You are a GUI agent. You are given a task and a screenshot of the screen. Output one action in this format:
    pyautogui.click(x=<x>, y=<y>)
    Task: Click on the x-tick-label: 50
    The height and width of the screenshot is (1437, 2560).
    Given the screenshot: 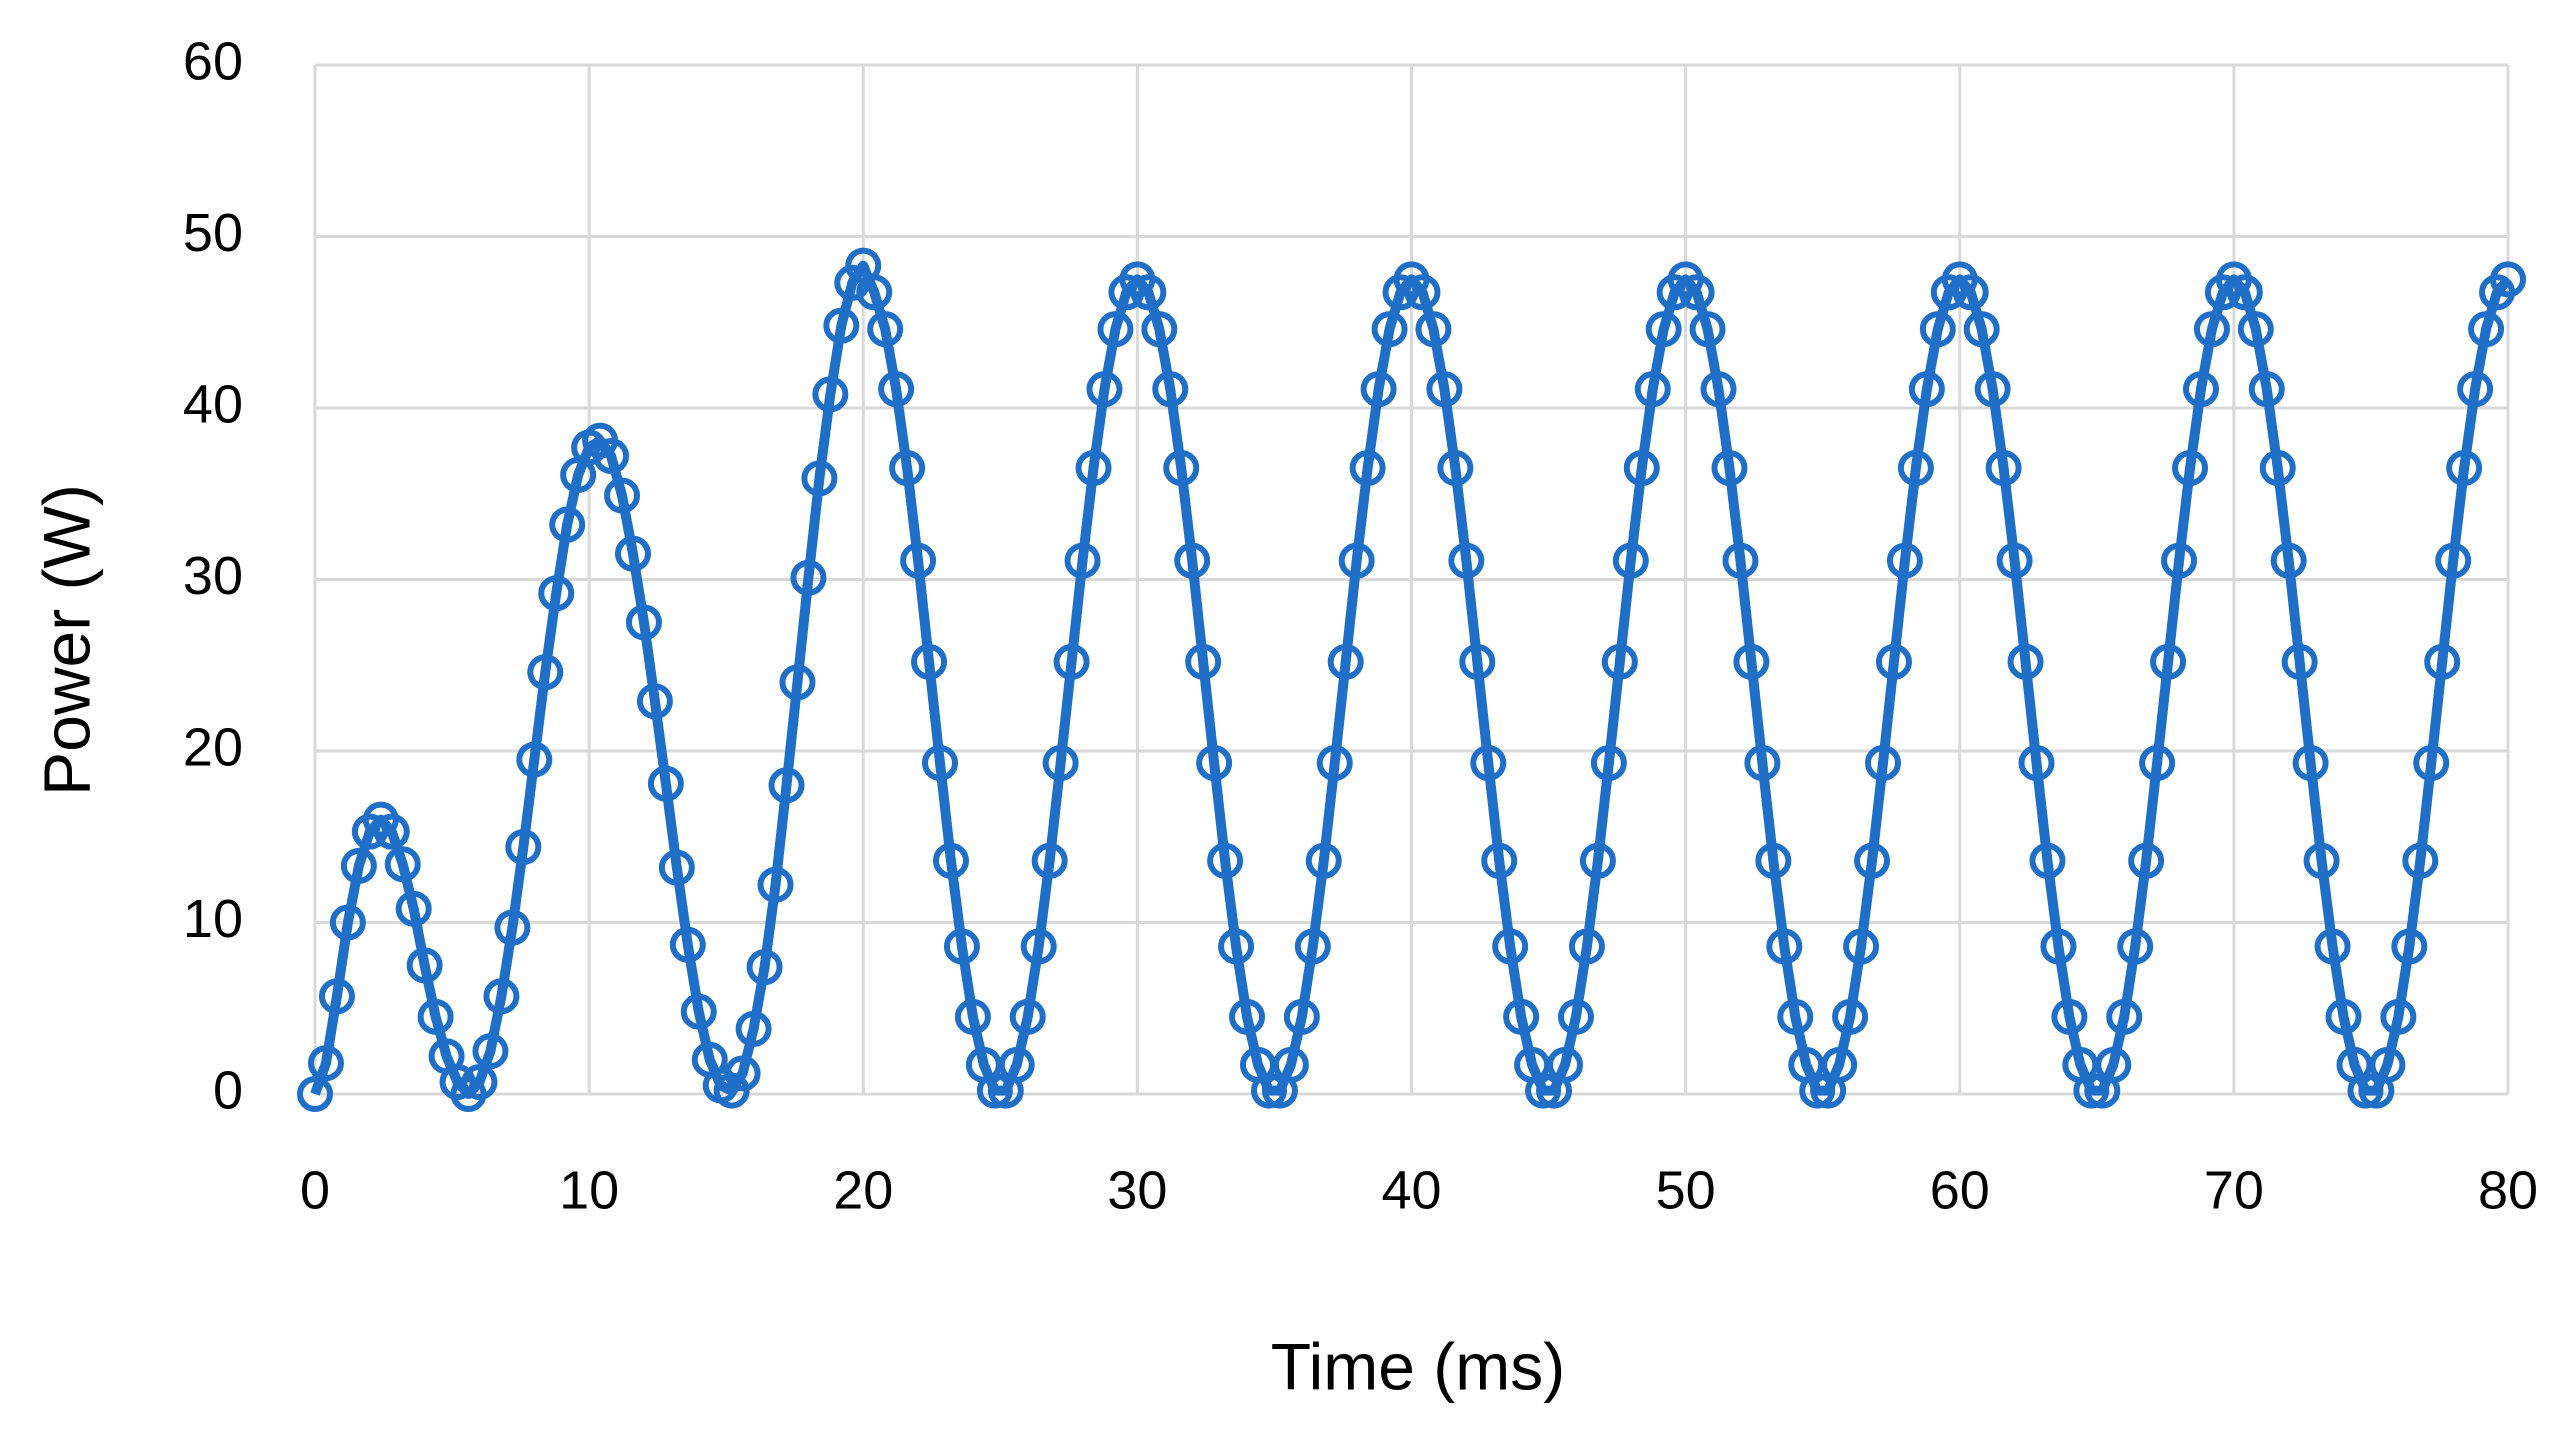 What is the action you would take?
    pyautogui.click(x=1686, y=1190)
    